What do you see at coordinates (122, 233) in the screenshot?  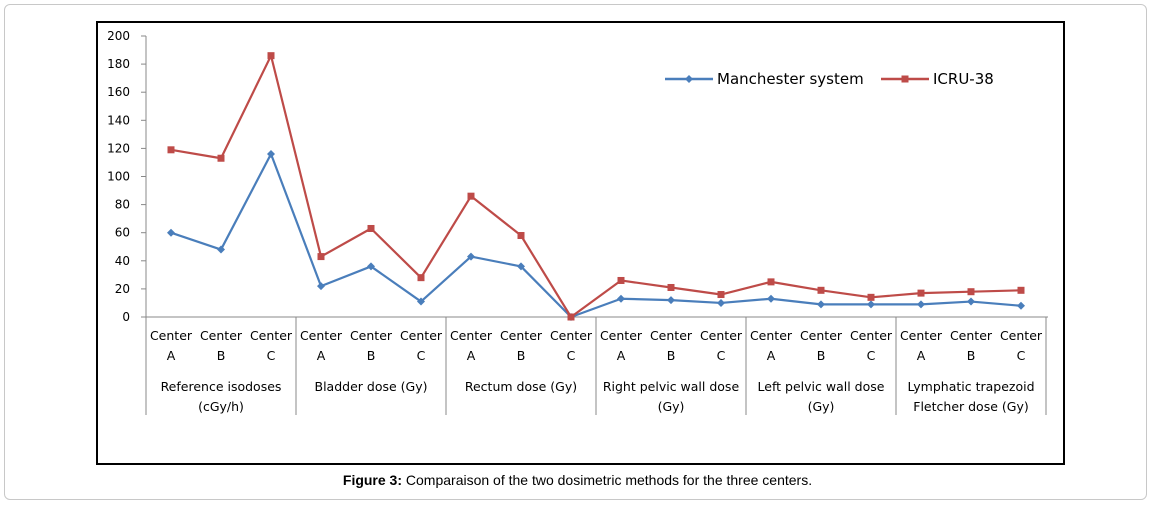 I see `y-tick-label: 60` at bounding box center [122, 233].